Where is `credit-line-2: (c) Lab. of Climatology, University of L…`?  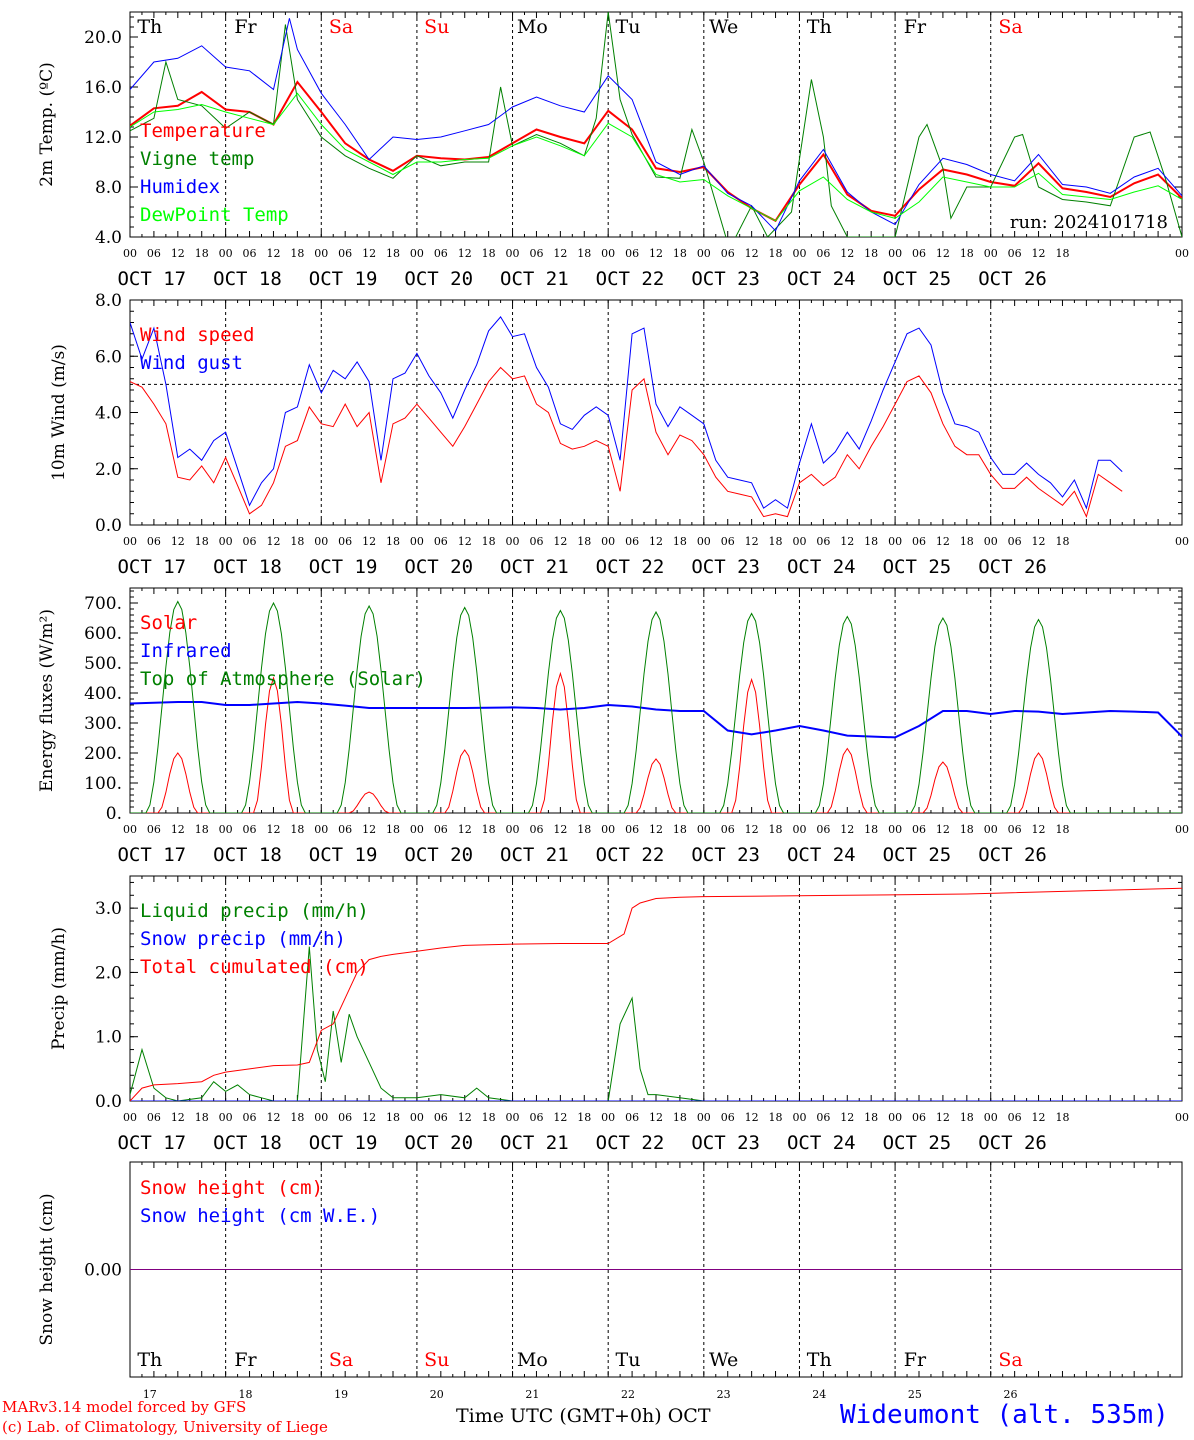 credit-line-2: (c) Lab. of Climatology, University of L… is located at coordinates (165, 1427).